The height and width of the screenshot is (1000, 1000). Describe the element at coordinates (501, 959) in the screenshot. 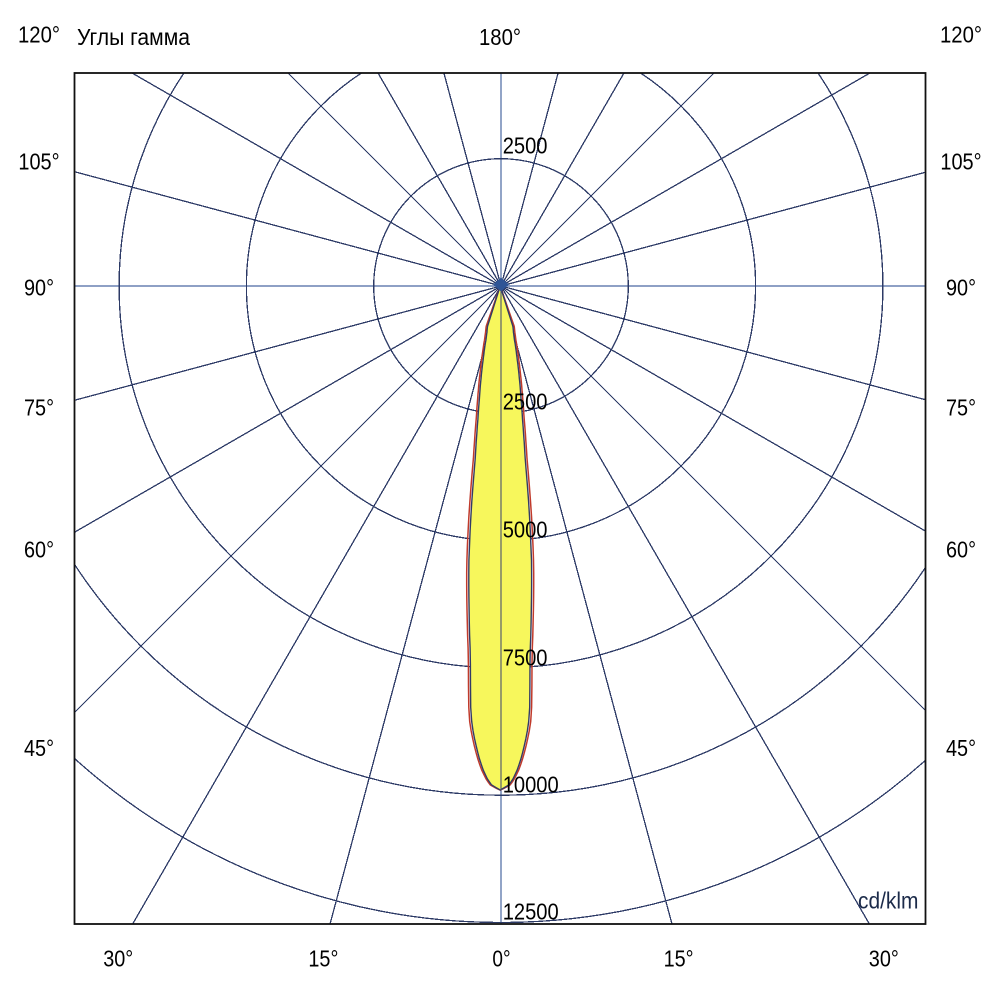

I see `svg-text: 0°` at that location.